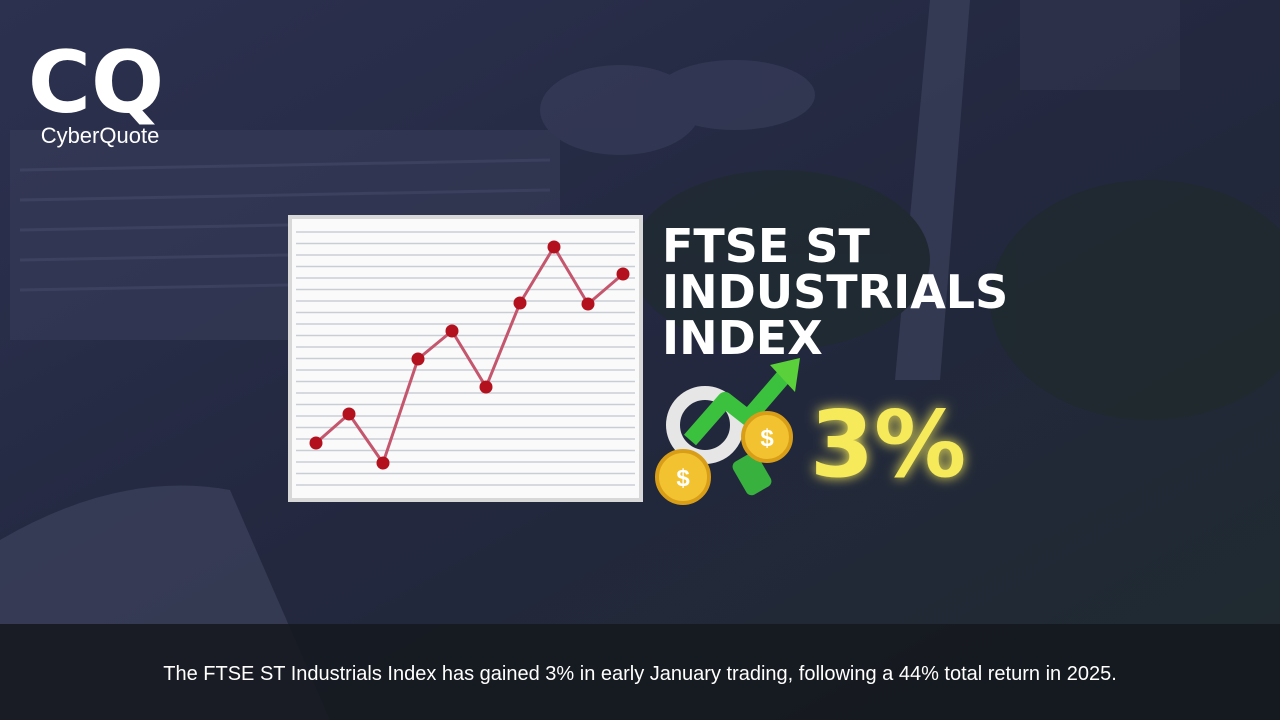  Describe the element at coordinates (100, 135) in the screenshot. I see `logo-name: CyberQuote` at that location.